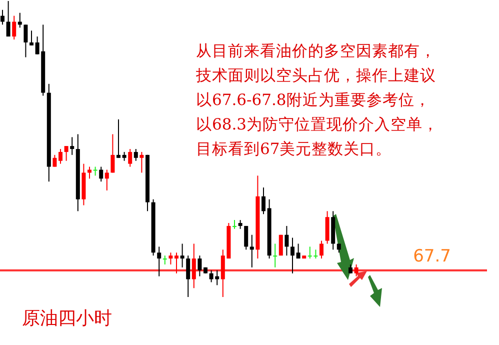 Image resolution: width=499 pixels, height=345 pixels. Describe the element at coordinates (315, 75) in the screenshot. I see `annotation: 技术面则以空头占优，操作上建议` at that location.